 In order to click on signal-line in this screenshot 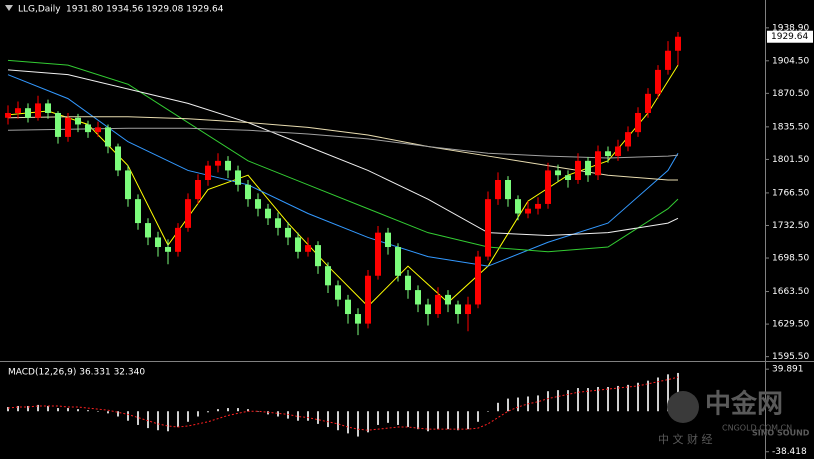, I will do `click(343, 403)`.